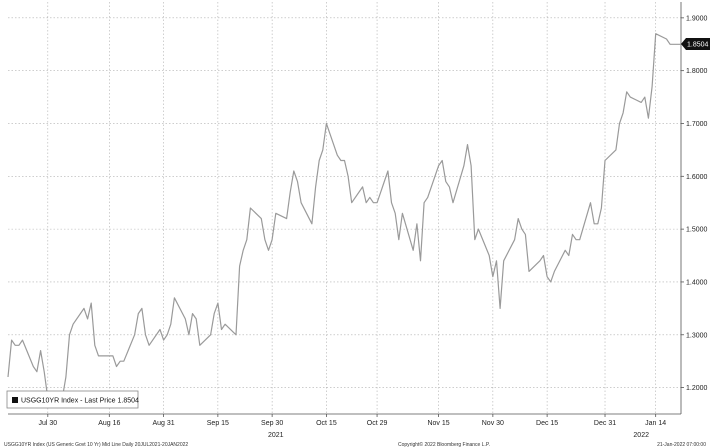 This screenshot has width=710, height=448. Describe the element at coordinates (697, 230) in the screenshot. I see `y-tick-label: 1.5000` at that location.